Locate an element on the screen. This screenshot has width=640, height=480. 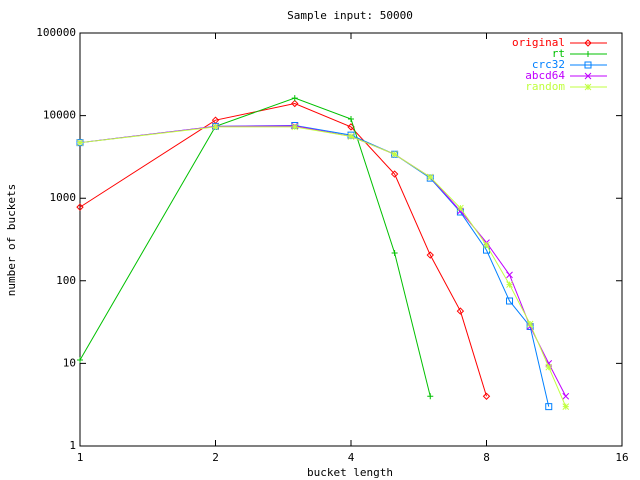
chart-title: Sample input: 50000 is located at coordinates (350, 15).